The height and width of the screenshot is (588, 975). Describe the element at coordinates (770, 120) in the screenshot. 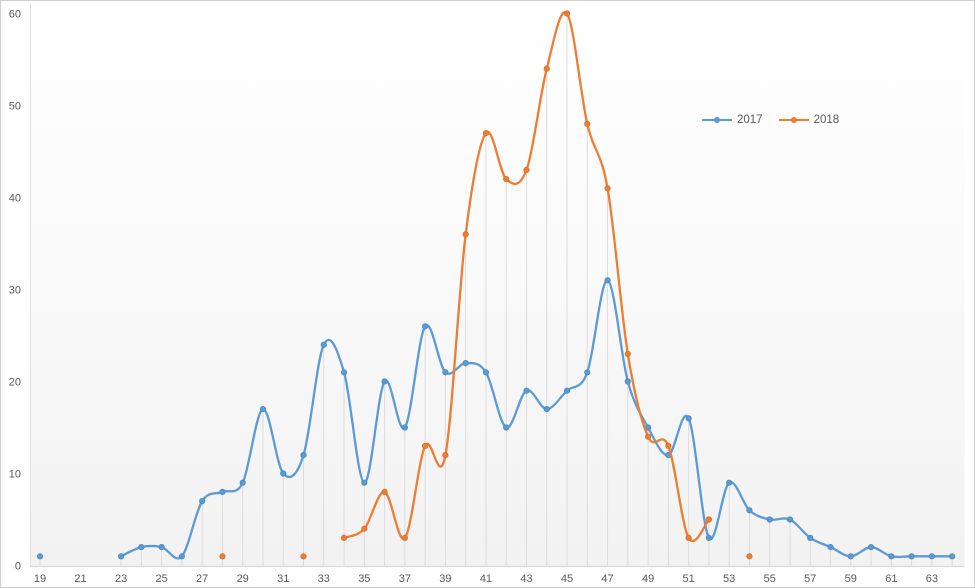

I see `chart-legend: 2017 2018` at that location.